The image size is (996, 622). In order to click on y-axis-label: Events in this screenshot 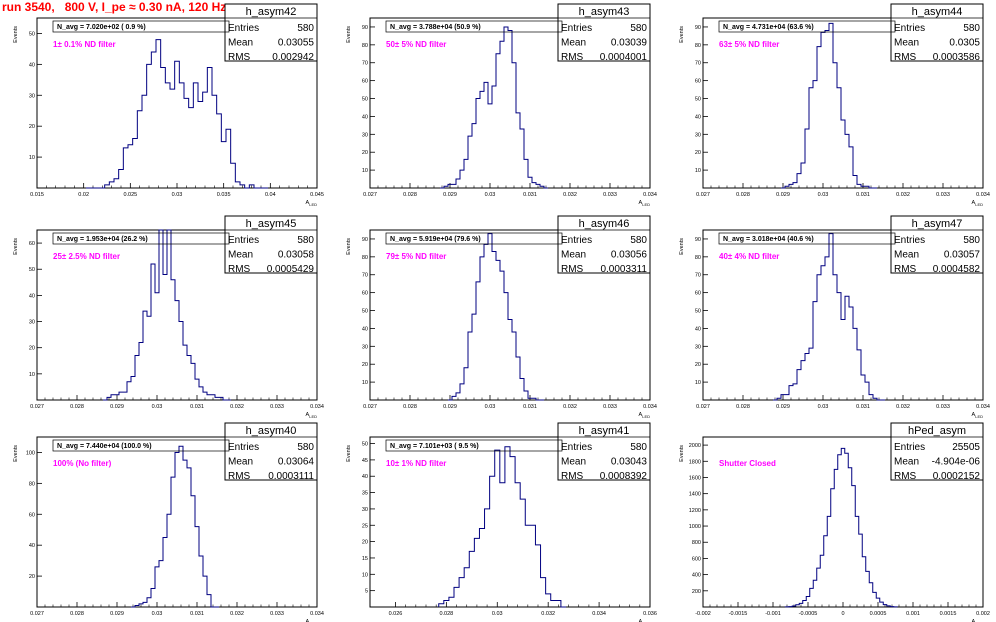, I will do `click(682, 453)`.